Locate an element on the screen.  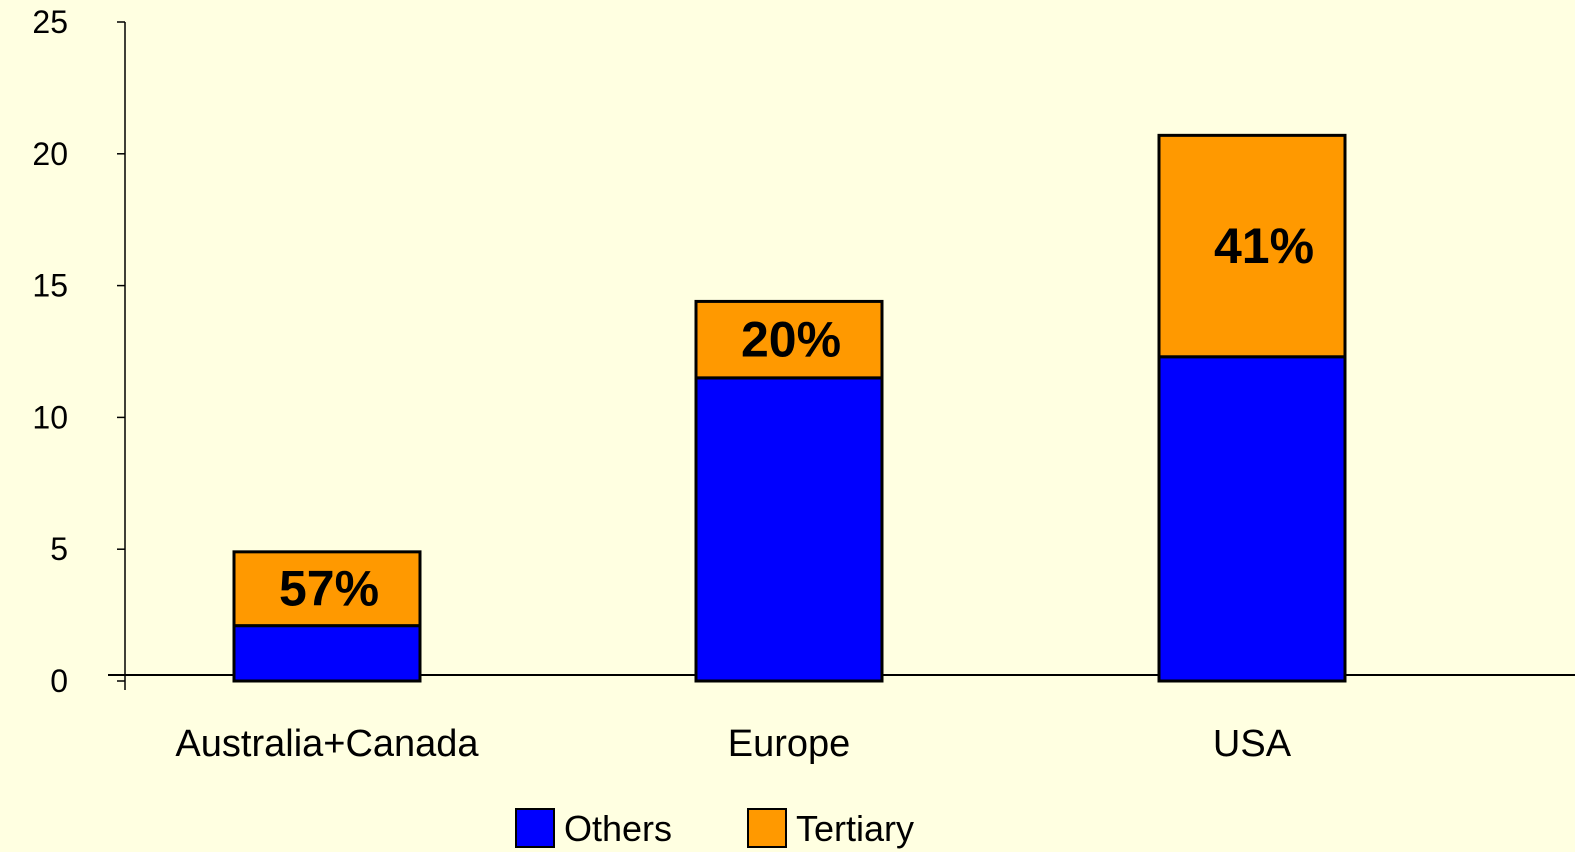
legend: Others Tertiary is located at coordinates (714, 828).